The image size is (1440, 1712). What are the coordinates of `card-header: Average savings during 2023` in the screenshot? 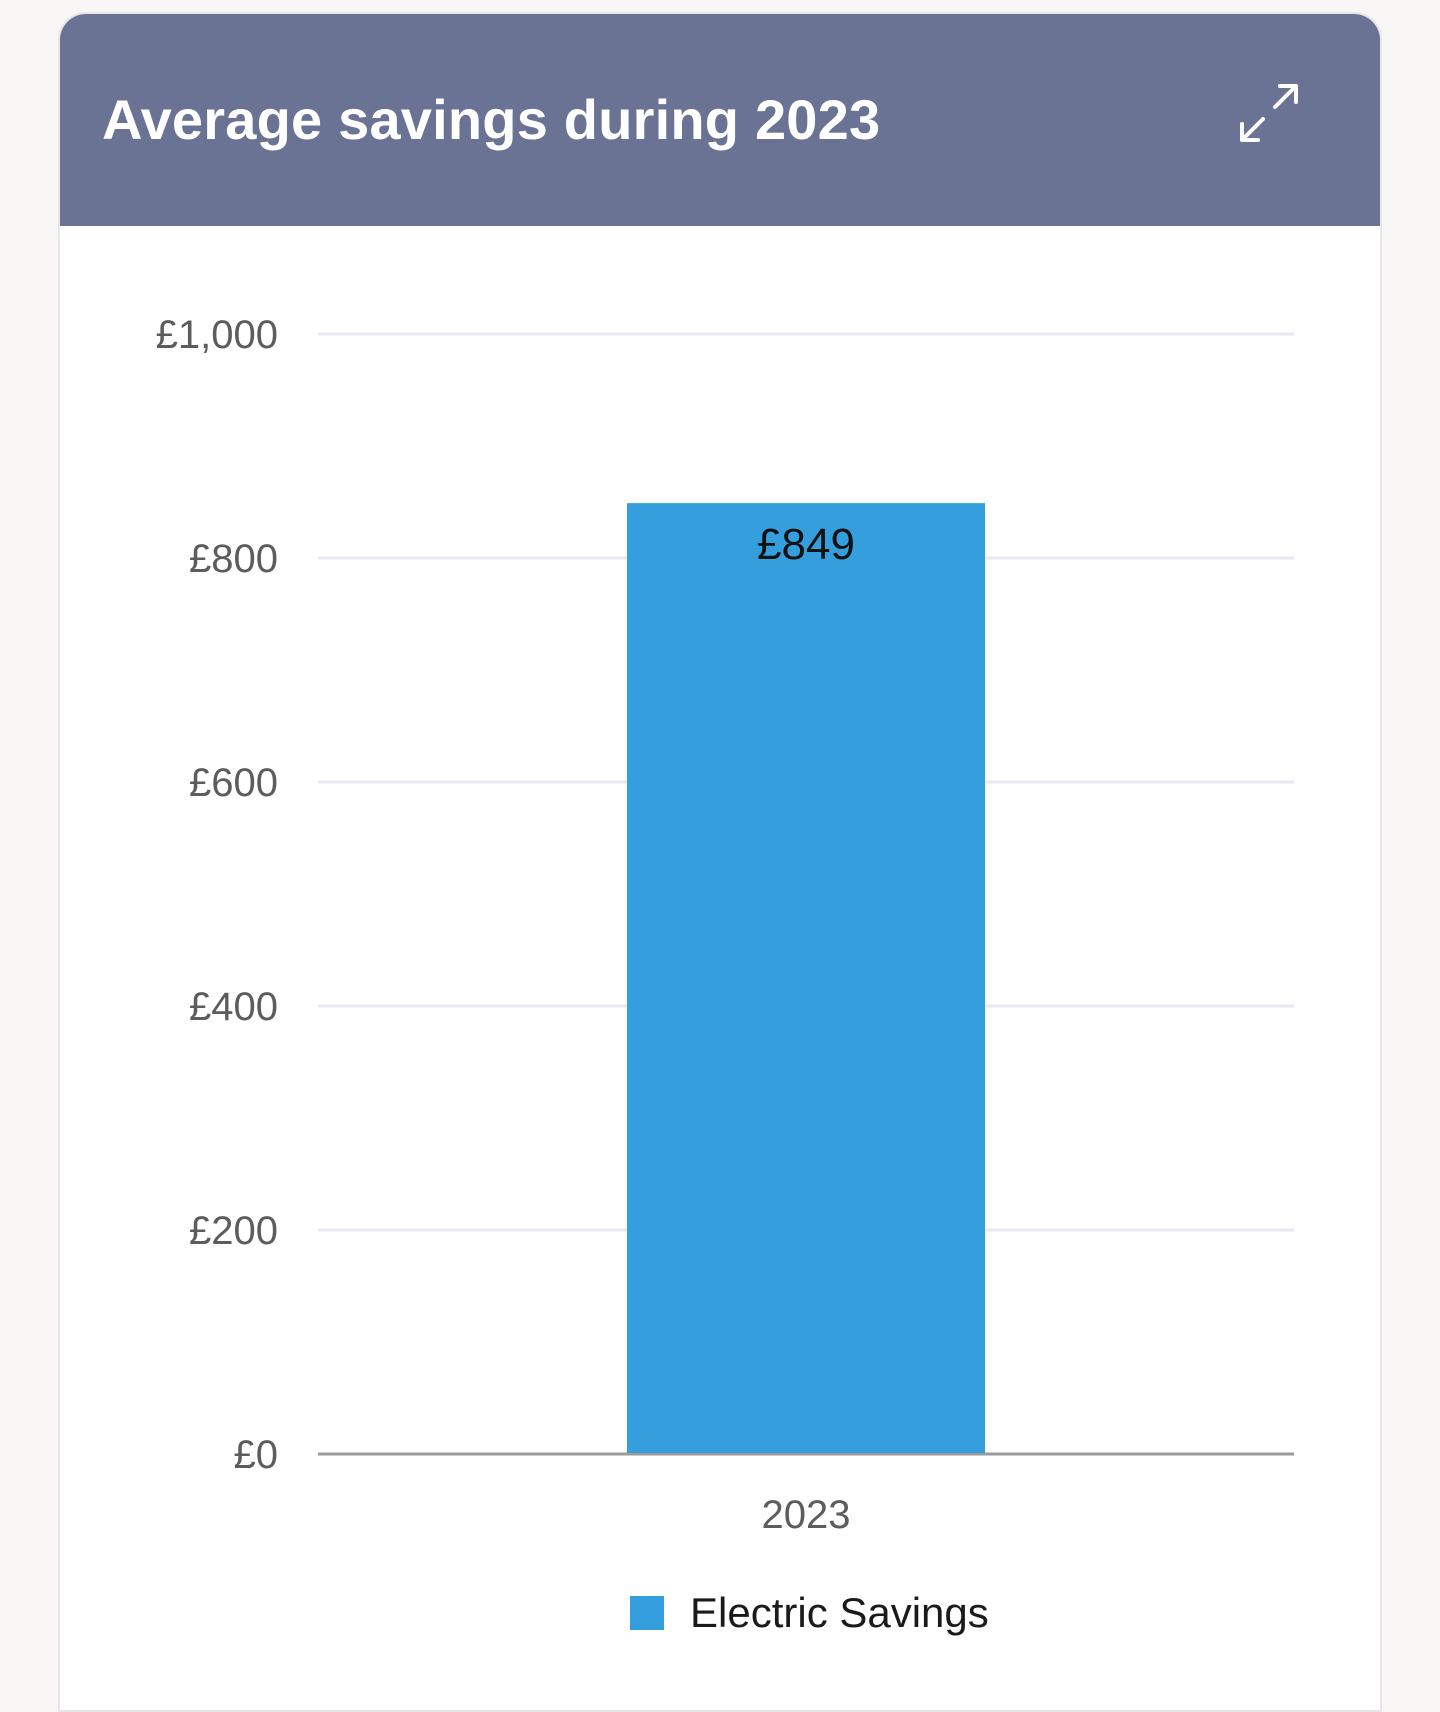 It's located at (720, 120).